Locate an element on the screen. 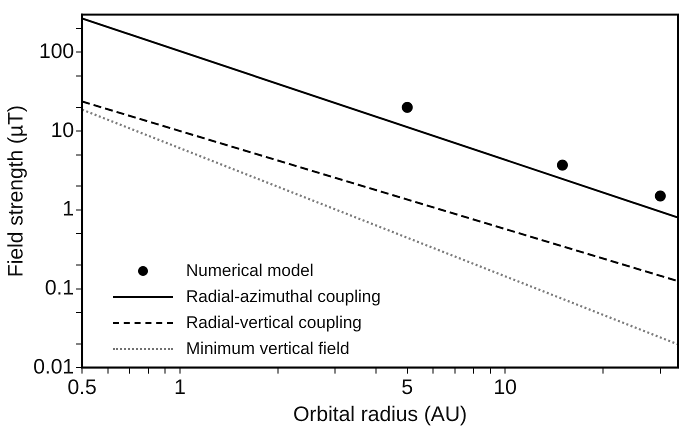  y-tick-label: 0.1 is located at coordinates (59, 288).